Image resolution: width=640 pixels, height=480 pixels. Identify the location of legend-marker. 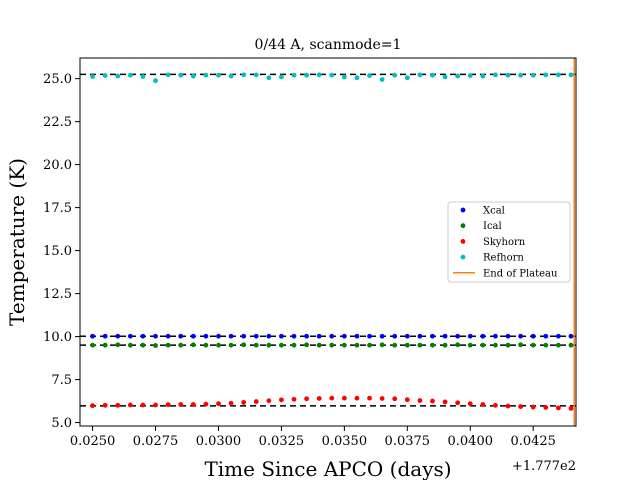
(463, 257).